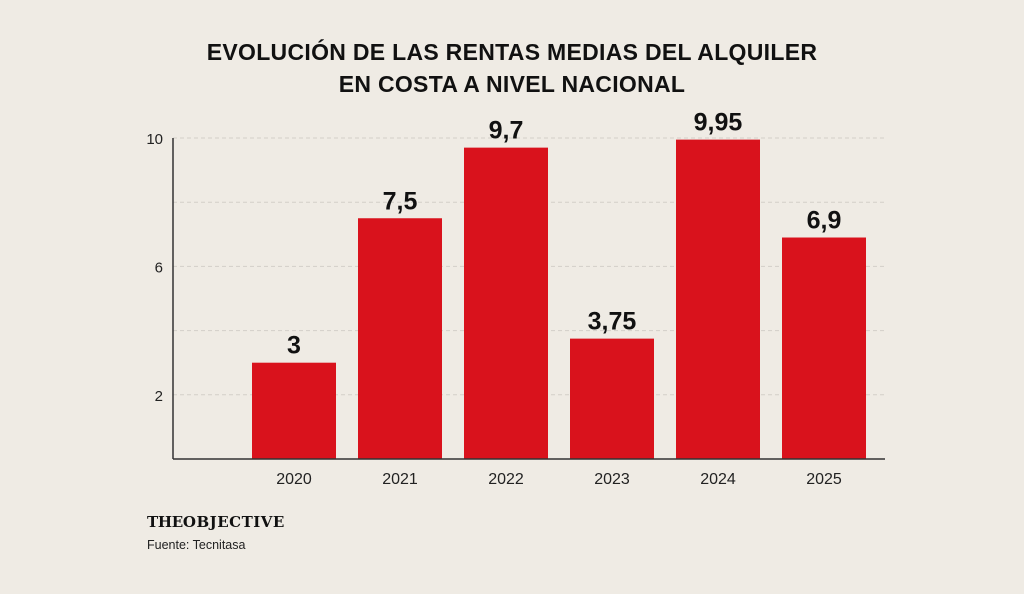  What do you see at coordinates (159, 396) in the screenshot?
I see `y-tick-label: 2` at bounding box center [159, 396].